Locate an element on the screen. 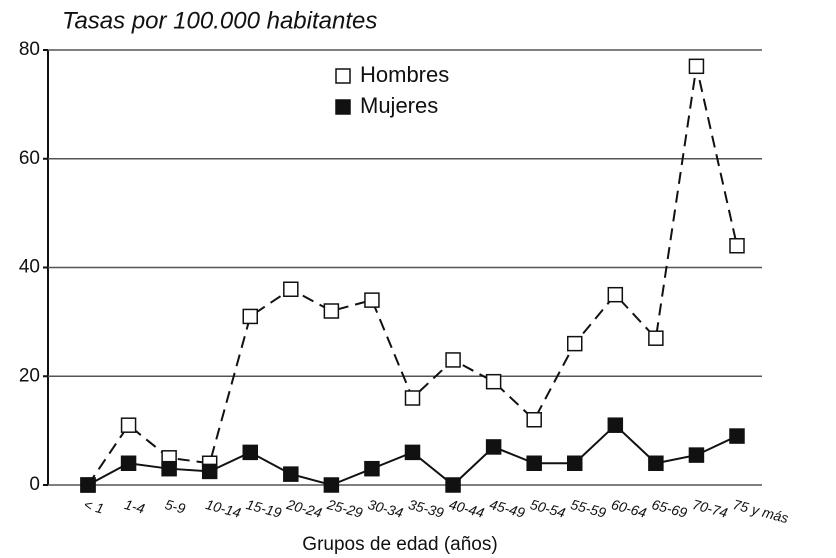 The height and width of the screenshot is (558, 836). chart-title: Tasas por 100.000 habitantes is located at coordinates (219, 20).